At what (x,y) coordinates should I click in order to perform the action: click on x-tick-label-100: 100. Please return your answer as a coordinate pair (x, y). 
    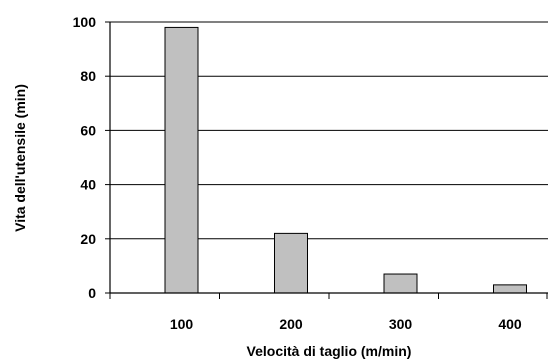
    Looking at the image, I should click on (182, 324).